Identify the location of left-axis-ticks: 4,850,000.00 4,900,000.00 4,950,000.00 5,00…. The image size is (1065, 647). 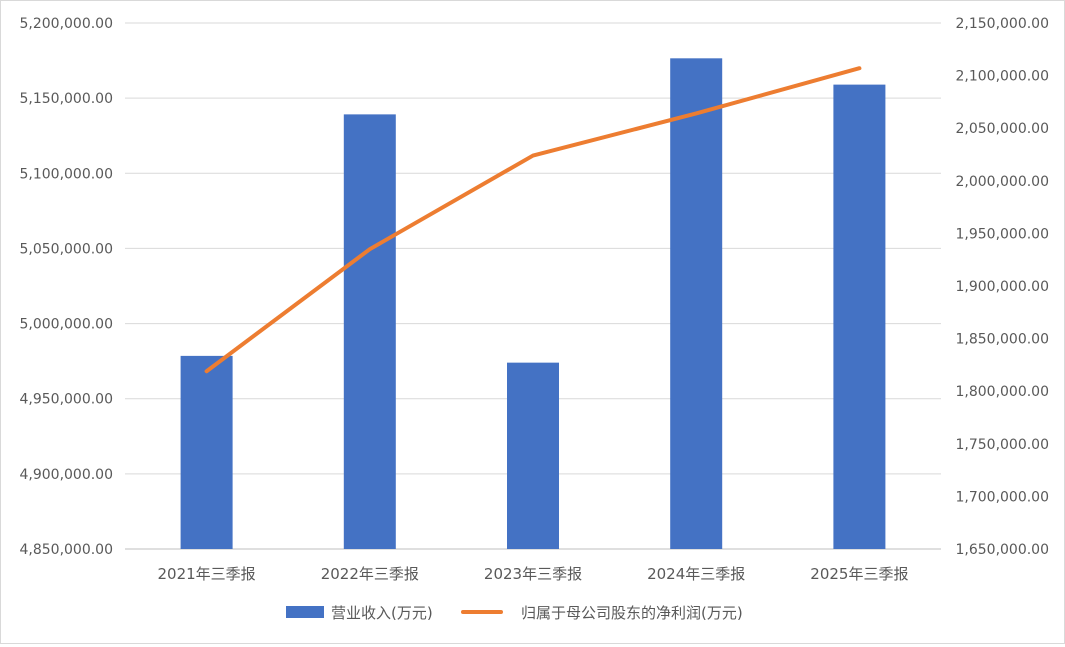
(66, 287).